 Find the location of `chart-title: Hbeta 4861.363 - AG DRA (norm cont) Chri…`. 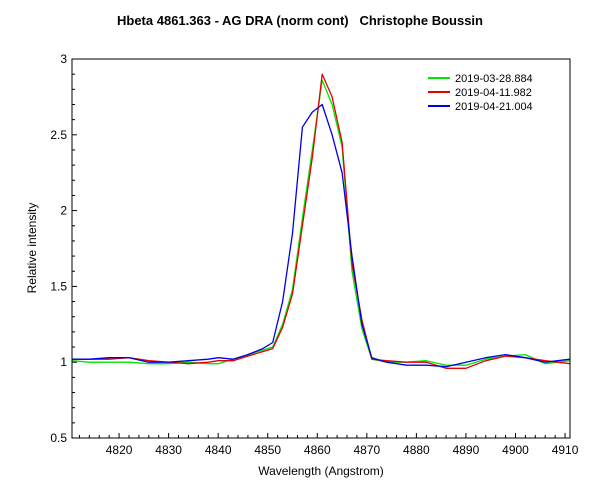

chart-title: Hbeta 4861.363 - AG DRA (norm cont) Chri… is located at coordinates (300, 20).